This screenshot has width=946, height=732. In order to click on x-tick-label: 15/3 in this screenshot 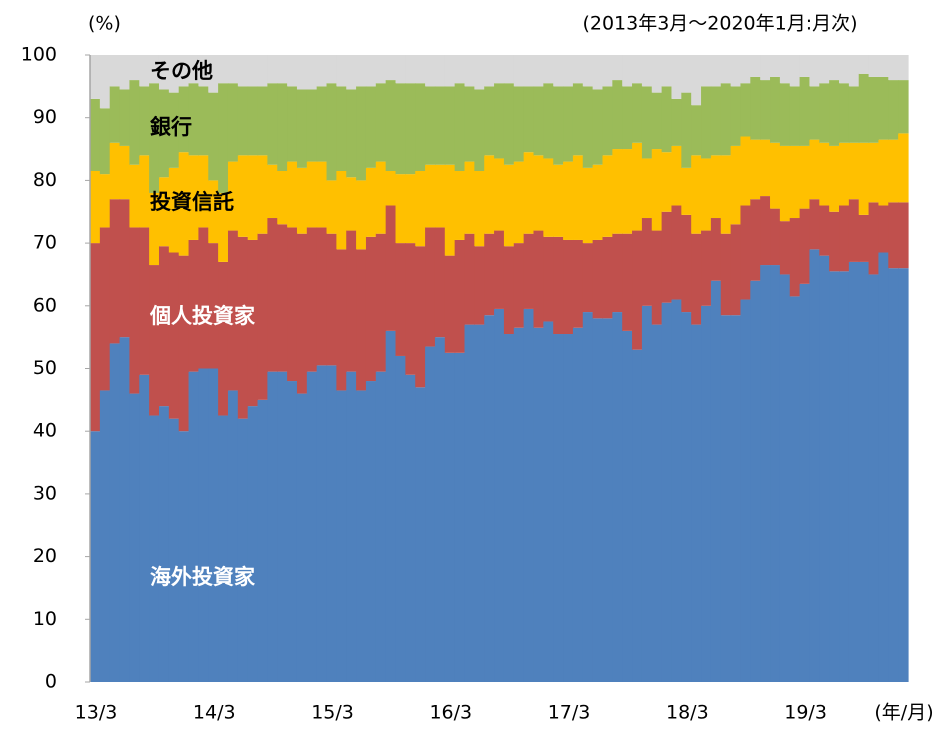, I will do `click(332, 713)`.